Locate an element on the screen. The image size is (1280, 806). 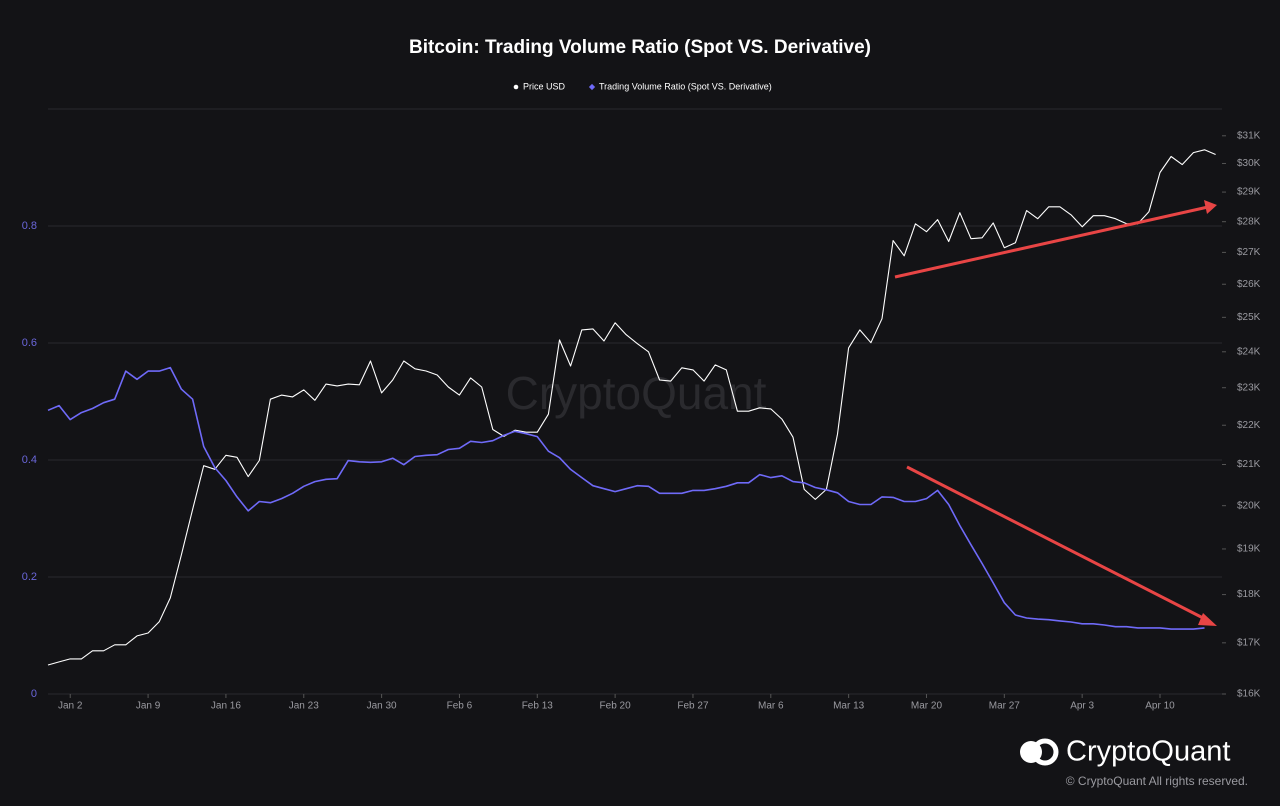
x-tick-label: Mar 13 is located at coordinates (849, 706).